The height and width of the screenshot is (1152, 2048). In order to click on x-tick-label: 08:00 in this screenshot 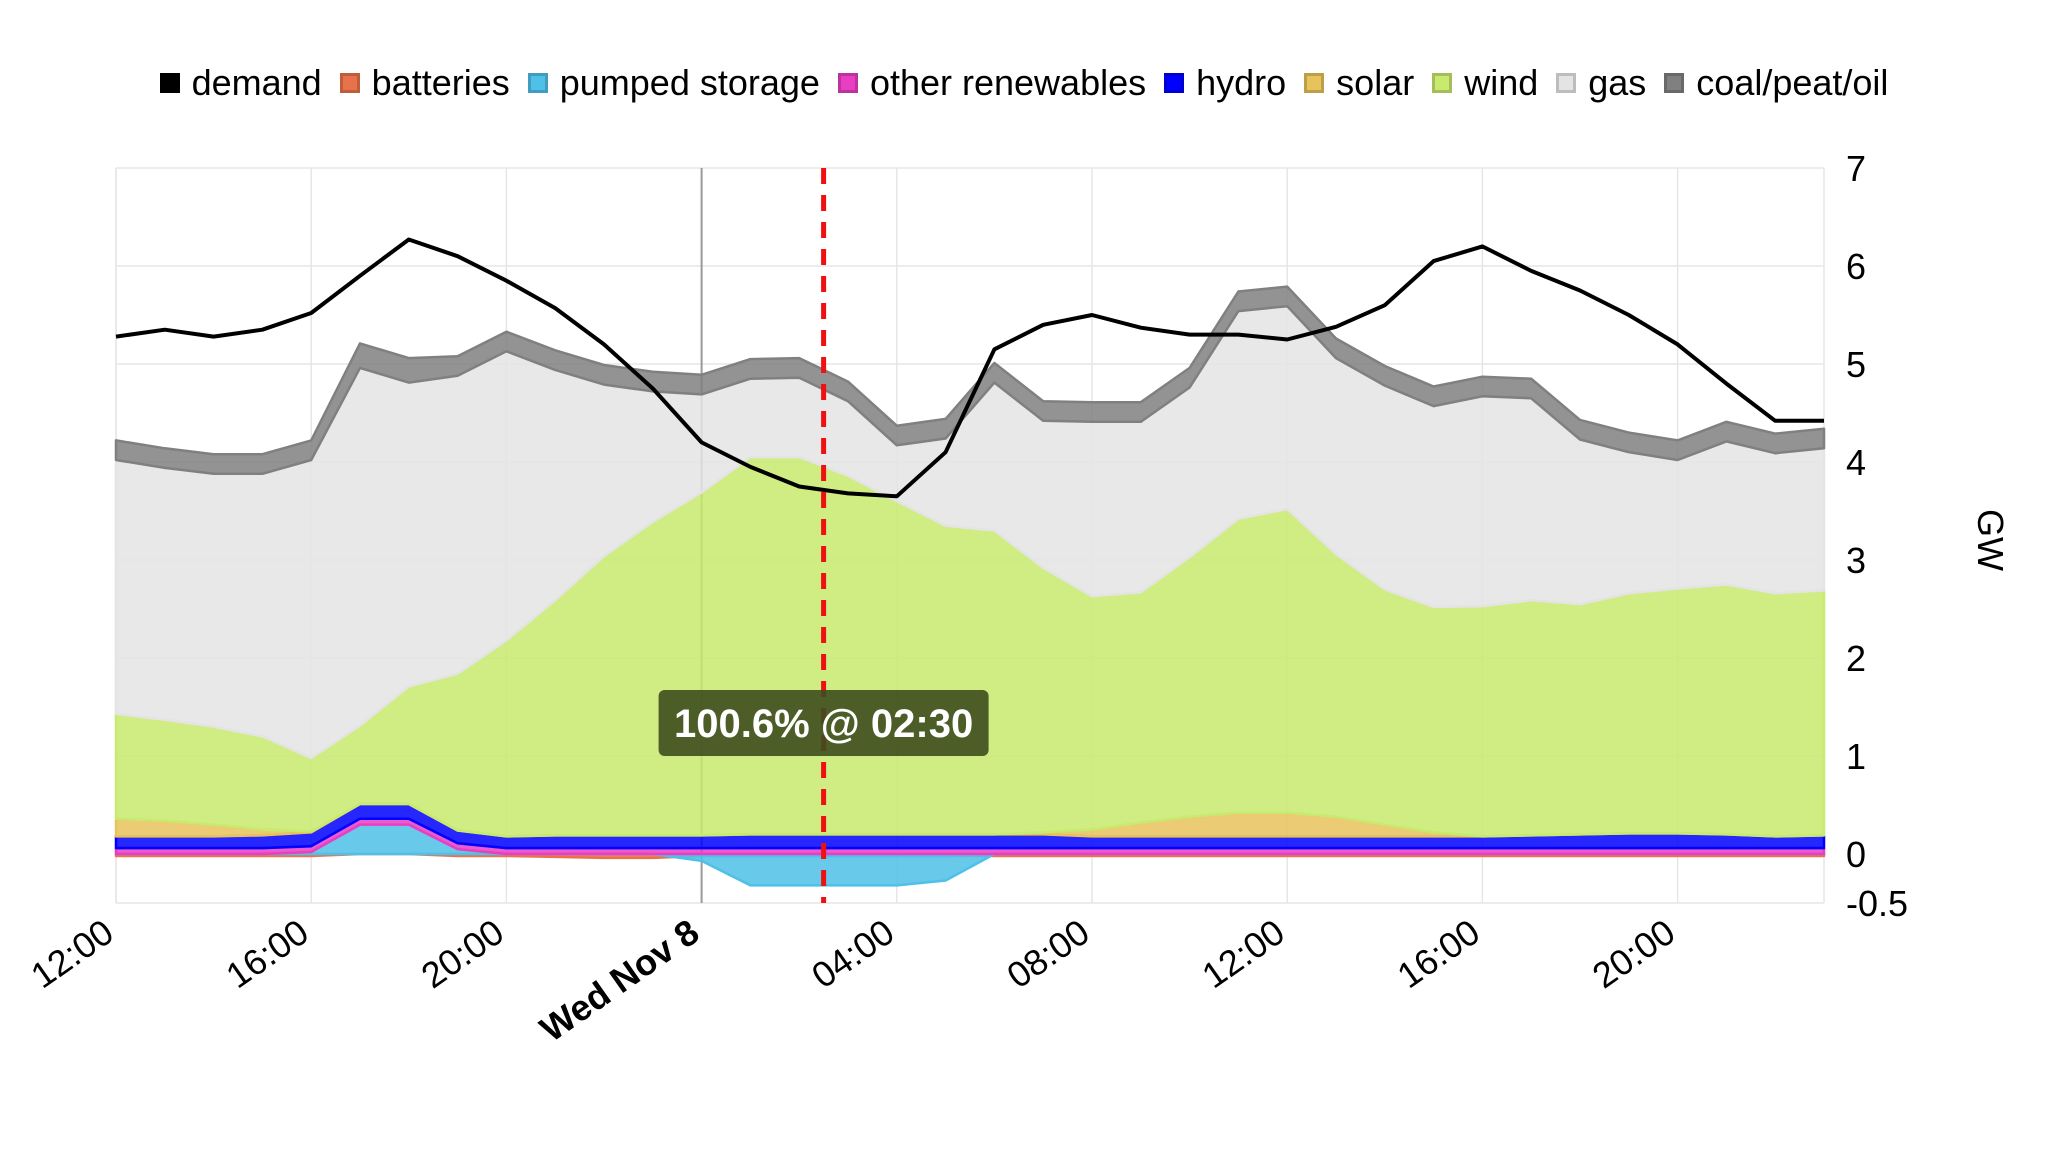, I will do `click(1047, 953)`.